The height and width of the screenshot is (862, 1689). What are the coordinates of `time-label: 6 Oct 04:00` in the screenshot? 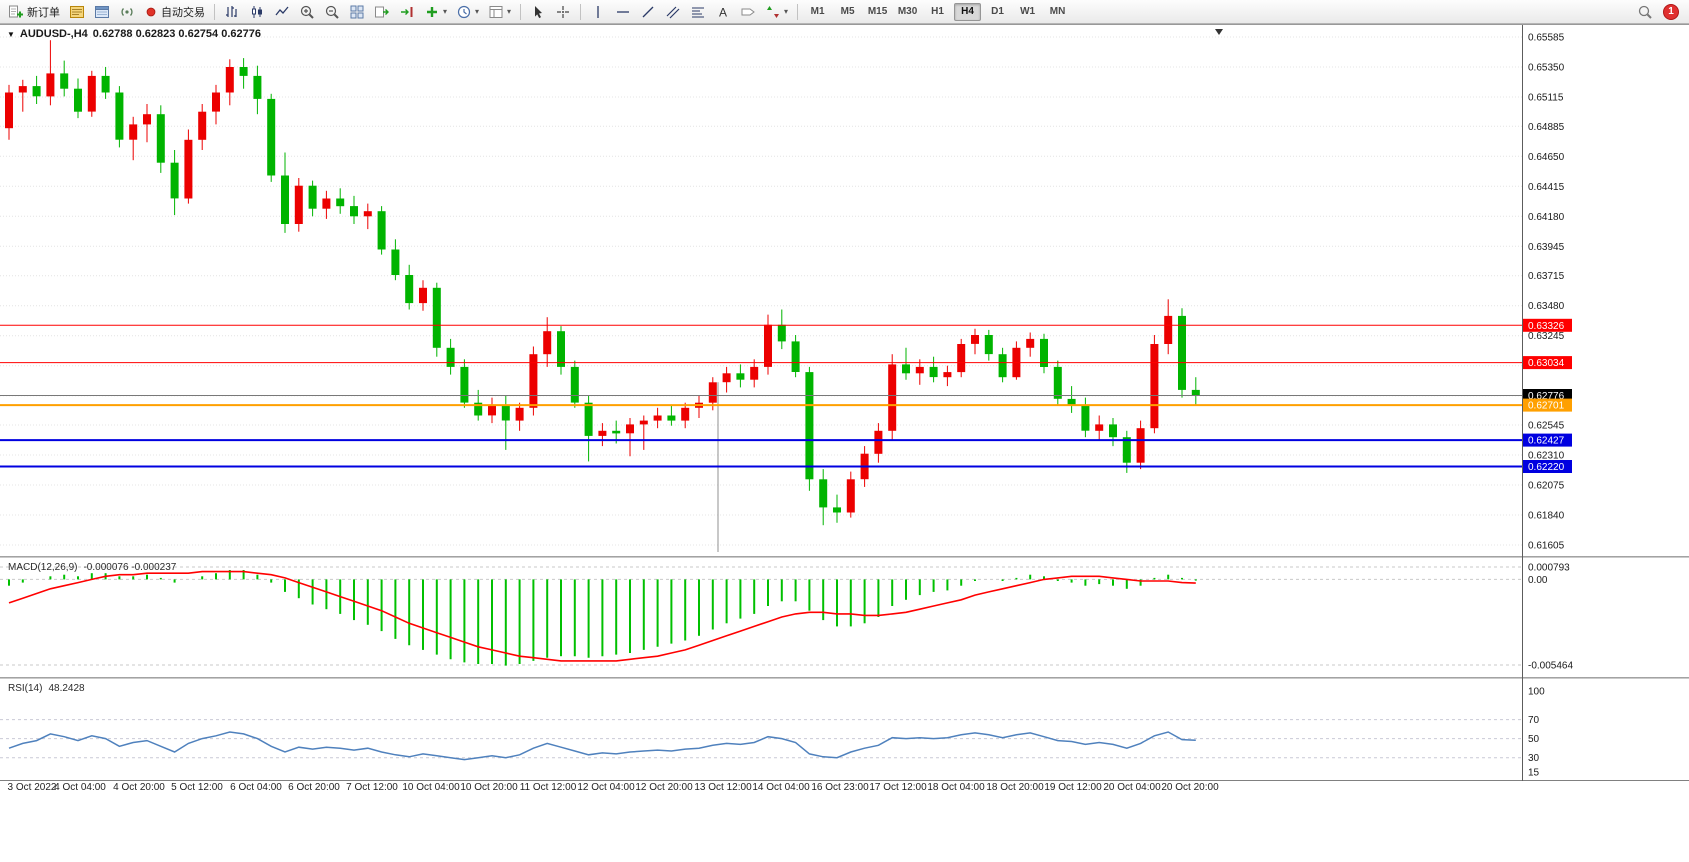 It's located at (256, 787).